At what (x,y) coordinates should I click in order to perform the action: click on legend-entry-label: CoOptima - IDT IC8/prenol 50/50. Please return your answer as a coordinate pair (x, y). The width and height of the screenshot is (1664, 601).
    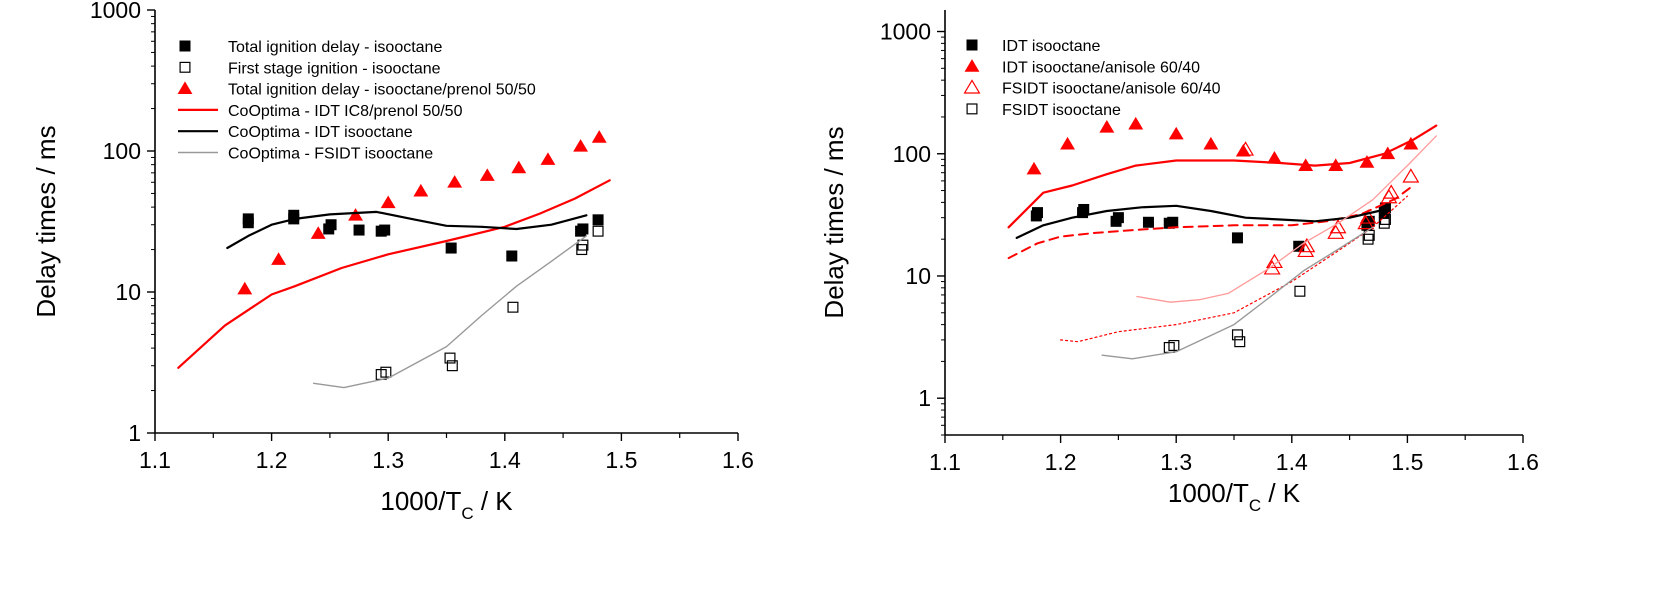
    Looking at the image, I should click on (345, 111).